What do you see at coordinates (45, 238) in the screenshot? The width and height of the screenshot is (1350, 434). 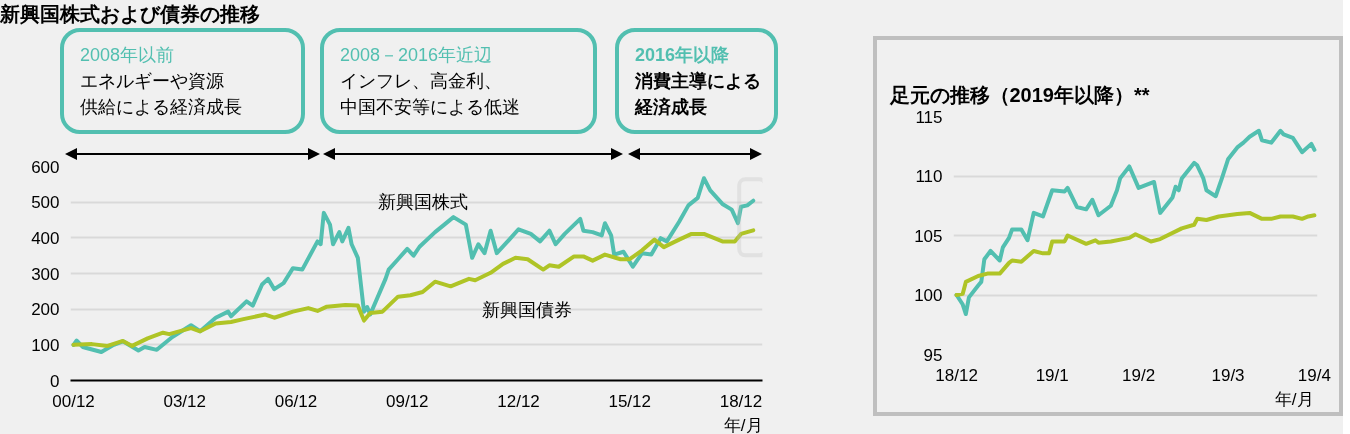 I see `y-tick-label: 400` at bounding box center [45, 238].